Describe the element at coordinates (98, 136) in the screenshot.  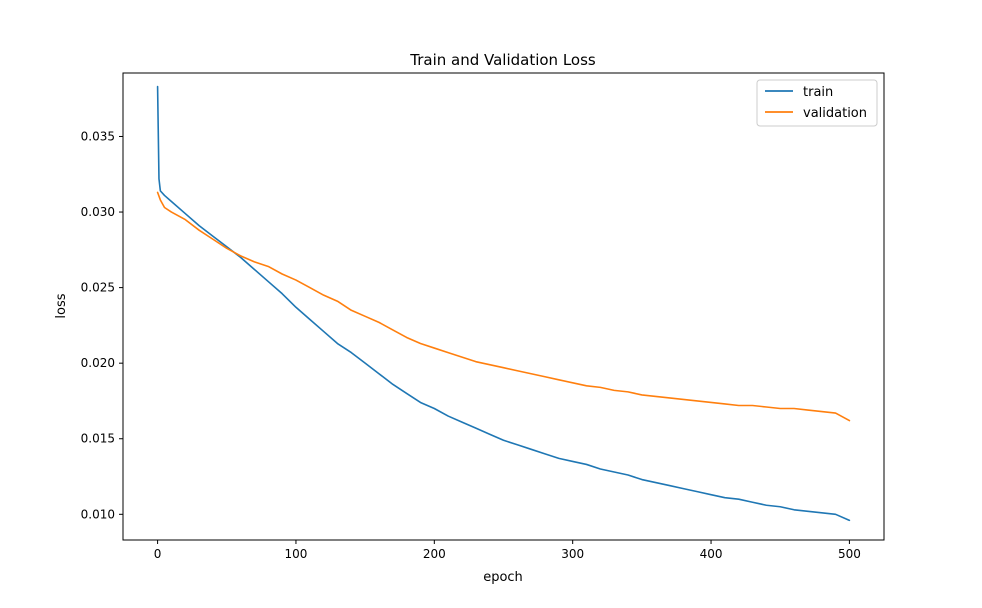
I see `y-tick-label: 0.035` at that location.